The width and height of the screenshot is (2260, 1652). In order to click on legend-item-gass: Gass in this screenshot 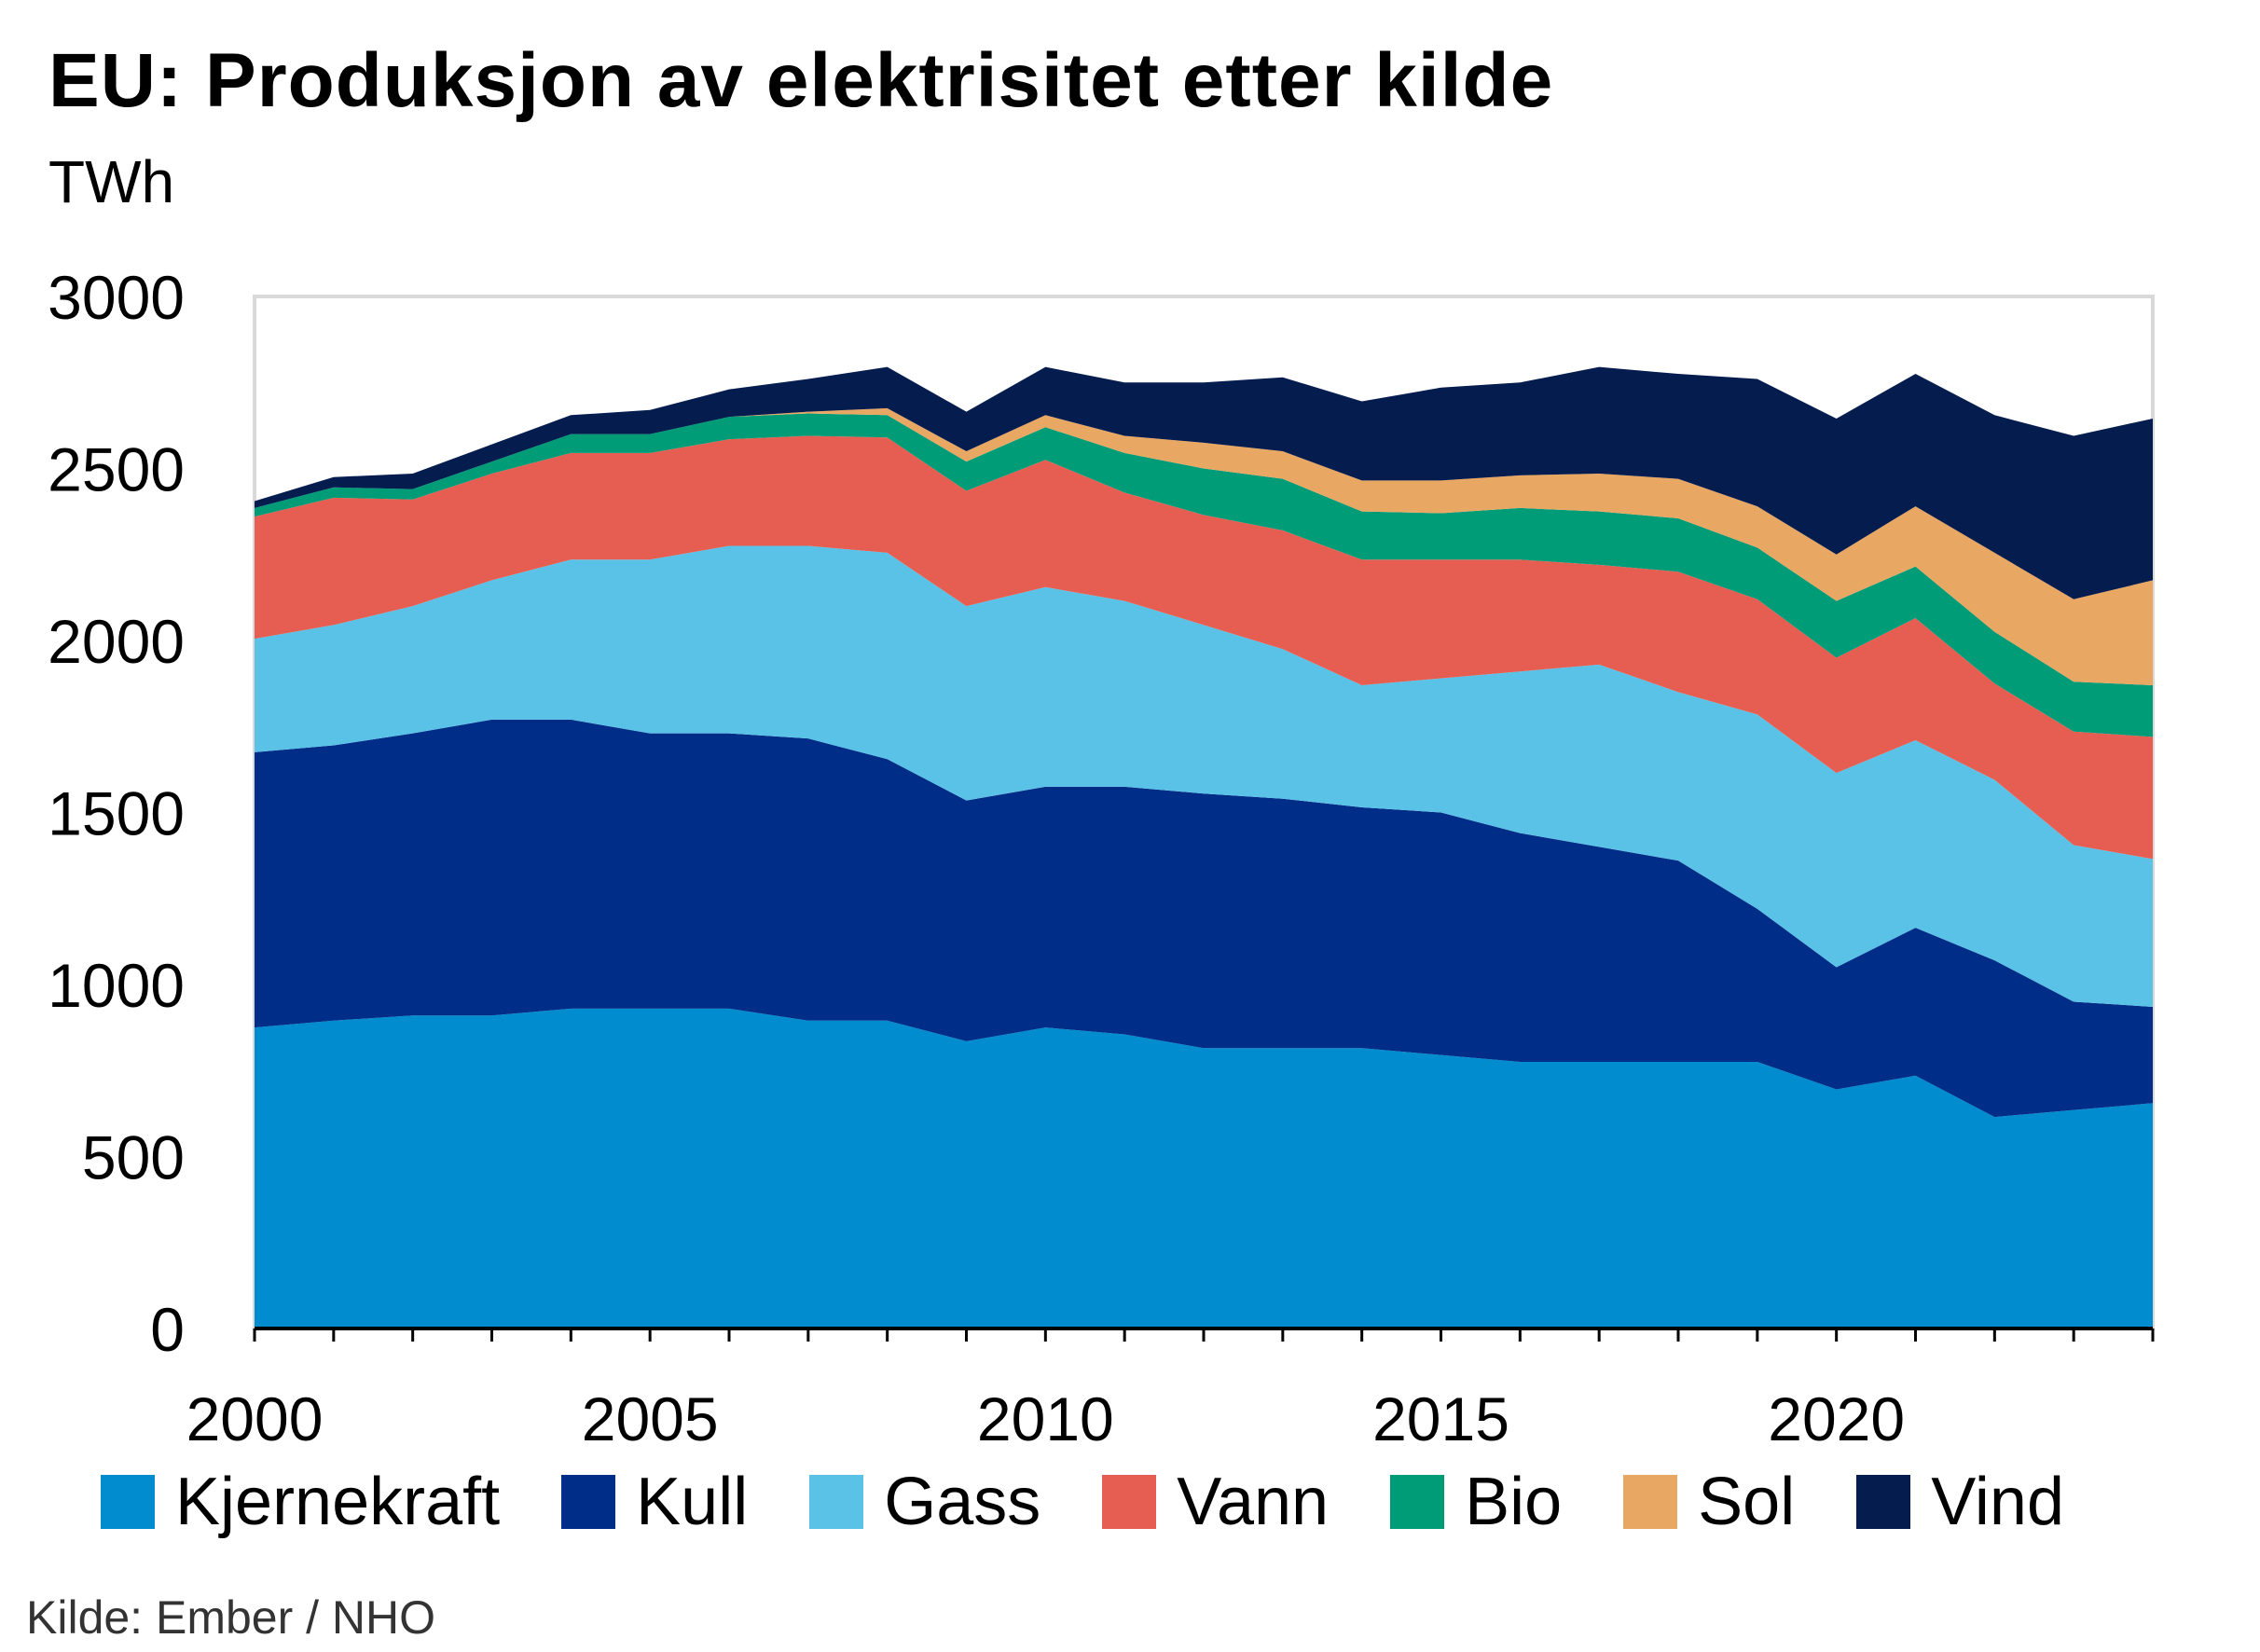, I will do `click(924, 1502)`.